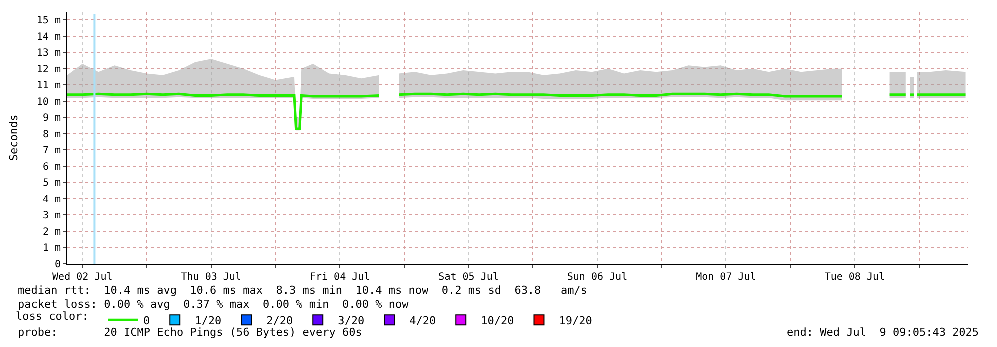  I want to click on x-tick-label: Sun 06 Jul, so click(597, 277).